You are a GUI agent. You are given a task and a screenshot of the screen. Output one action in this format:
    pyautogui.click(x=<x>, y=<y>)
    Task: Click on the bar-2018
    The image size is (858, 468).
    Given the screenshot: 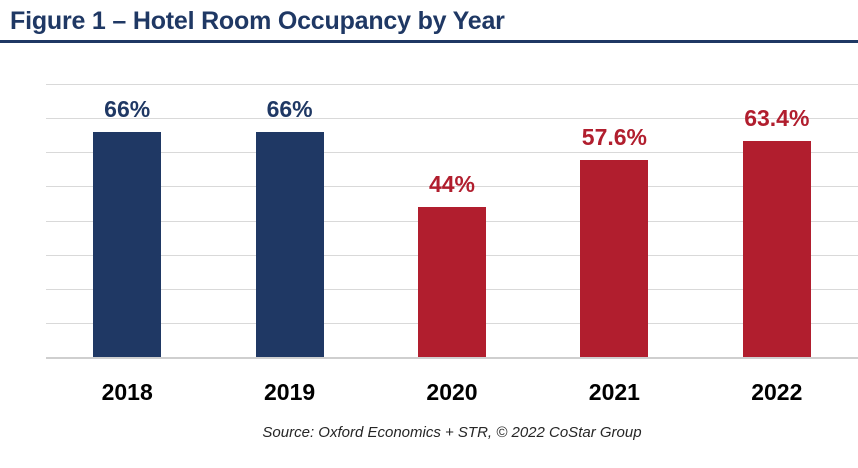 What is the action you would take?
    pyautogui.click(x=127, y=244)
    